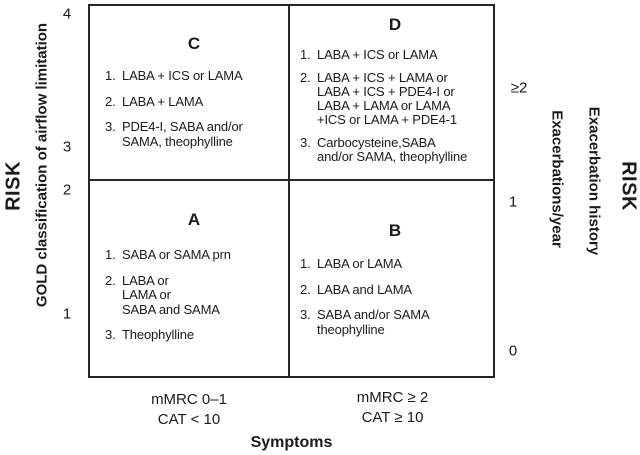 The image size is (640, 455). I want to click on left-axis-tick-3: 3, so click(67, 147).